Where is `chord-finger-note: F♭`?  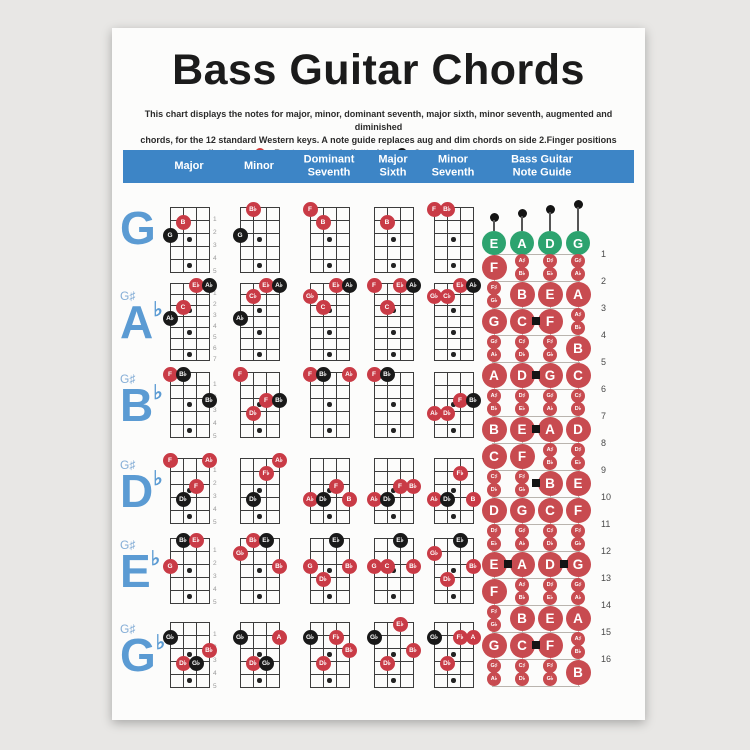
chord-finger-note: F♭ is located at coordinates (266, 473).